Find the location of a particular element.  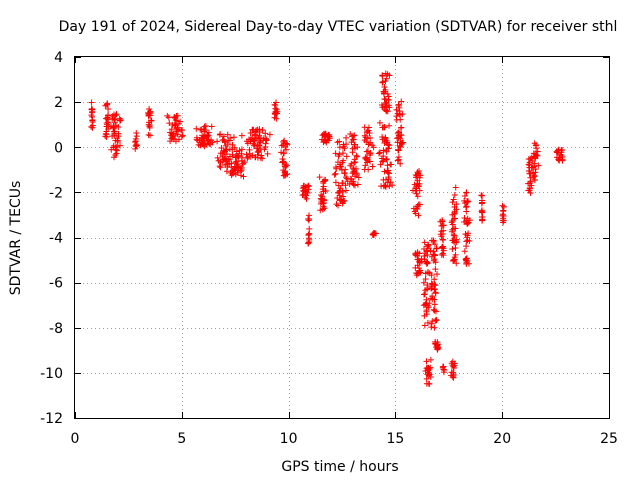

y-tick-label: 2 is located at coordinates (58, 103).